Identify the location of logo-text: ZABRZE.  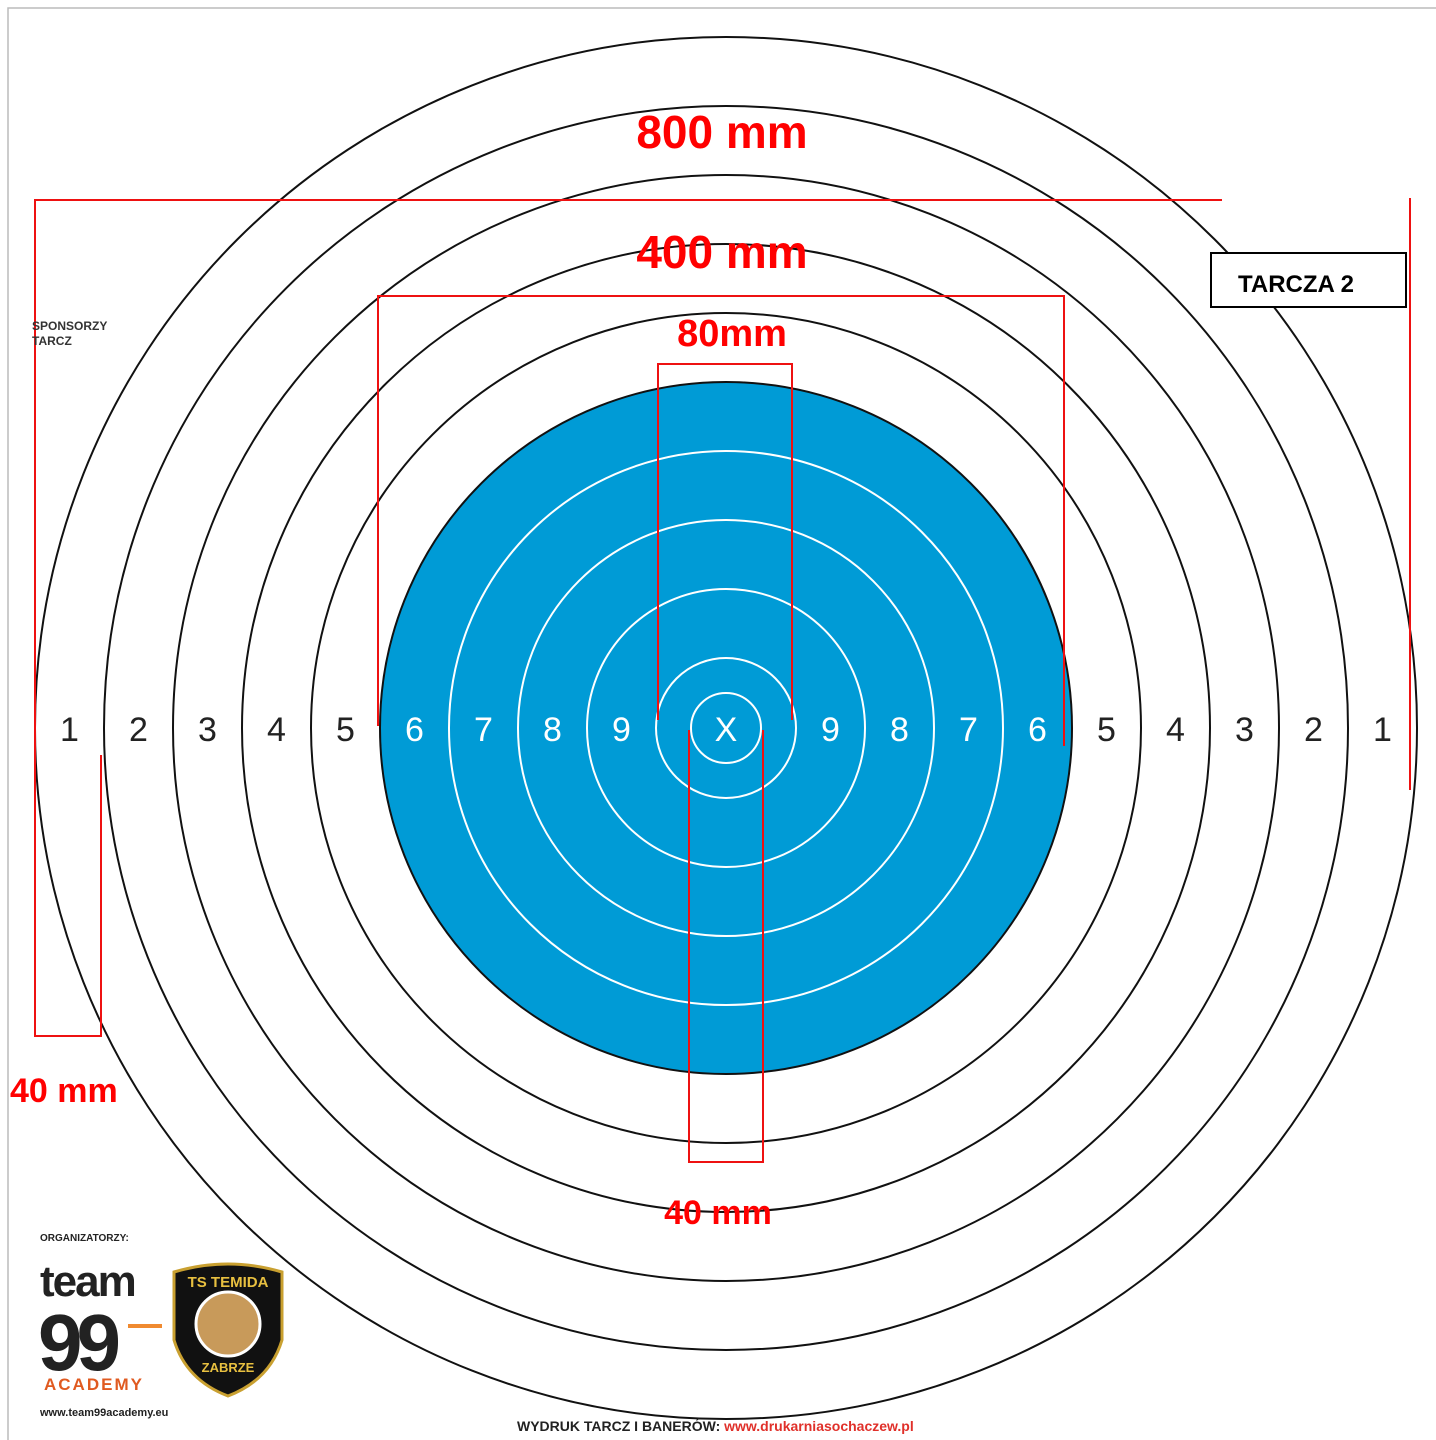
(228, 1367).